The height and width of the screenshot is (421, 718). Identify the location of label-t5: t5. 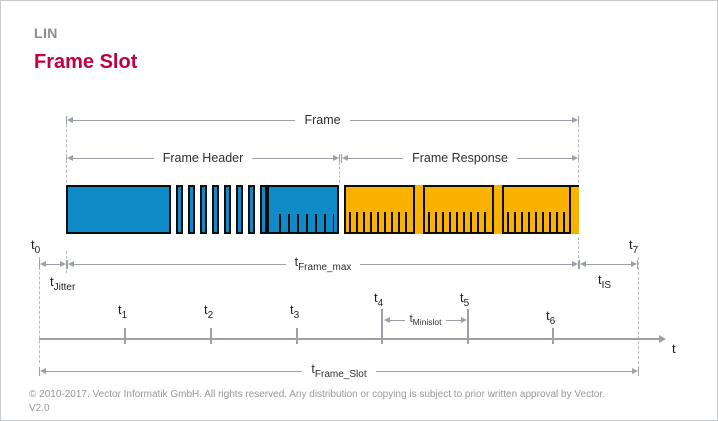
(465, 299).